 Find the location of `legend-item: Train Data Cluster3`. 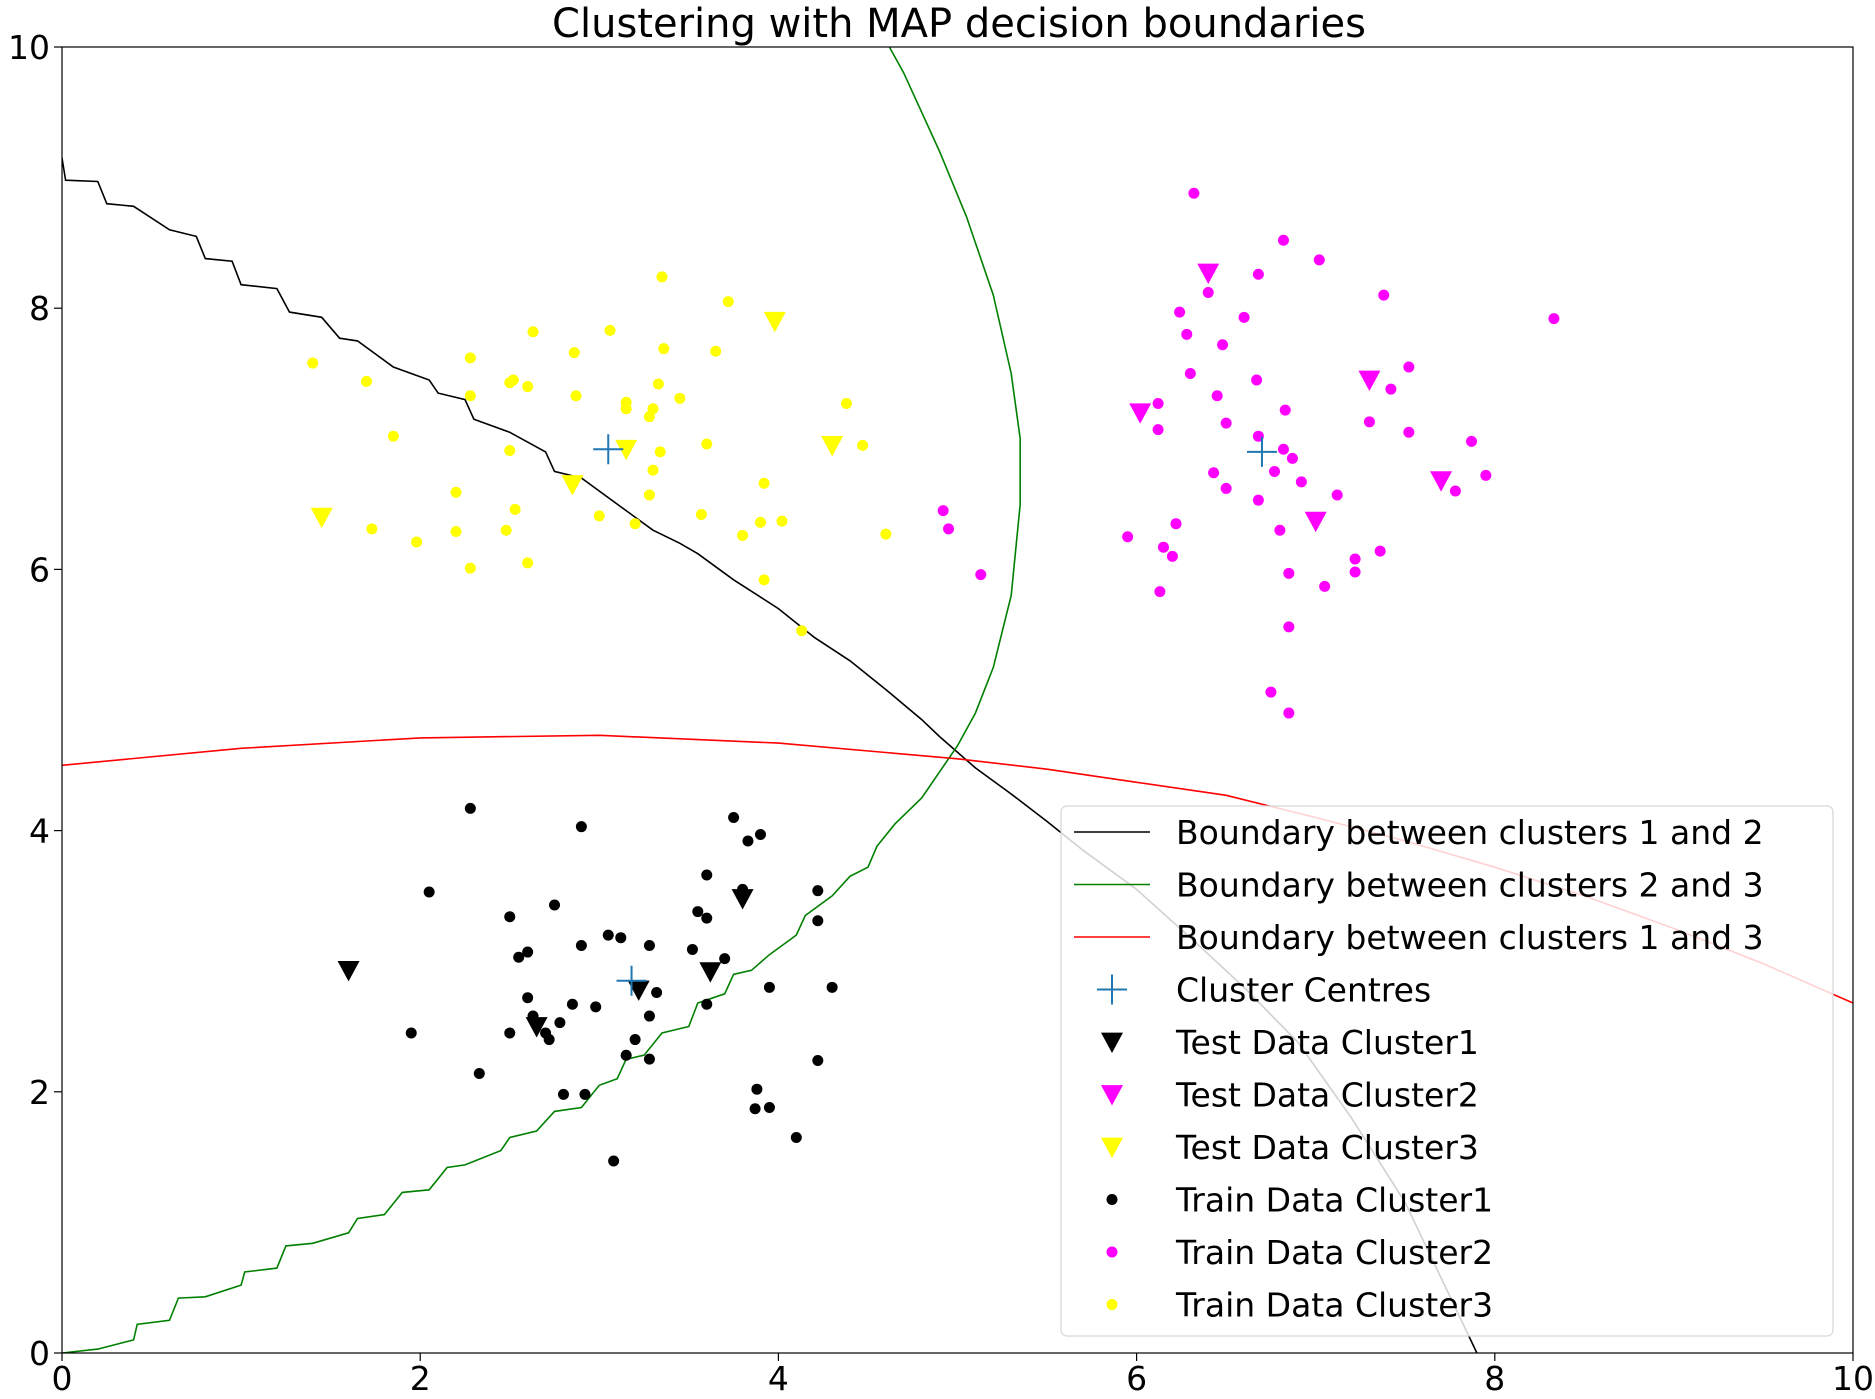

legend-item: Train Data Cluster3 is located at coordinates (1299, 1305).